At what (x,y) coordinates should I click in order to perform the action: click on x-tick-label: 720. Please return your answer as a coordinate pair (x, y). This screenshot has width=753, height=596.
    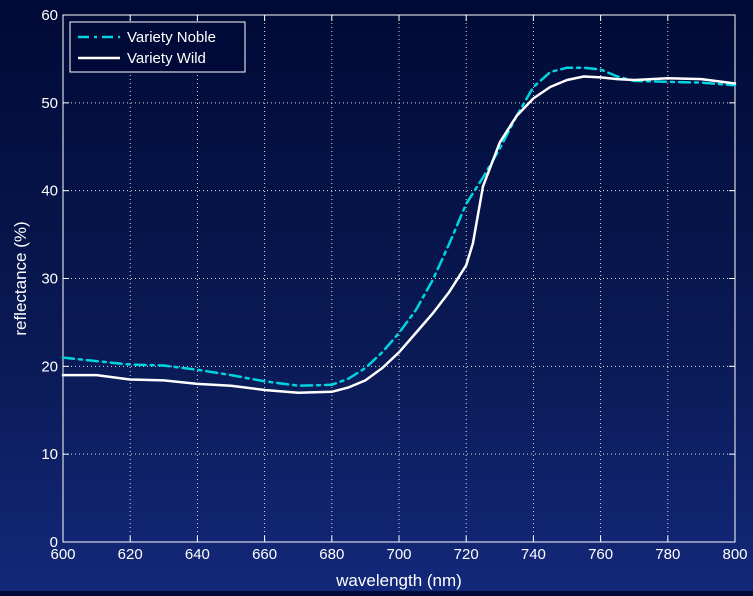
    Looking at the image, I should click on (466, 554).